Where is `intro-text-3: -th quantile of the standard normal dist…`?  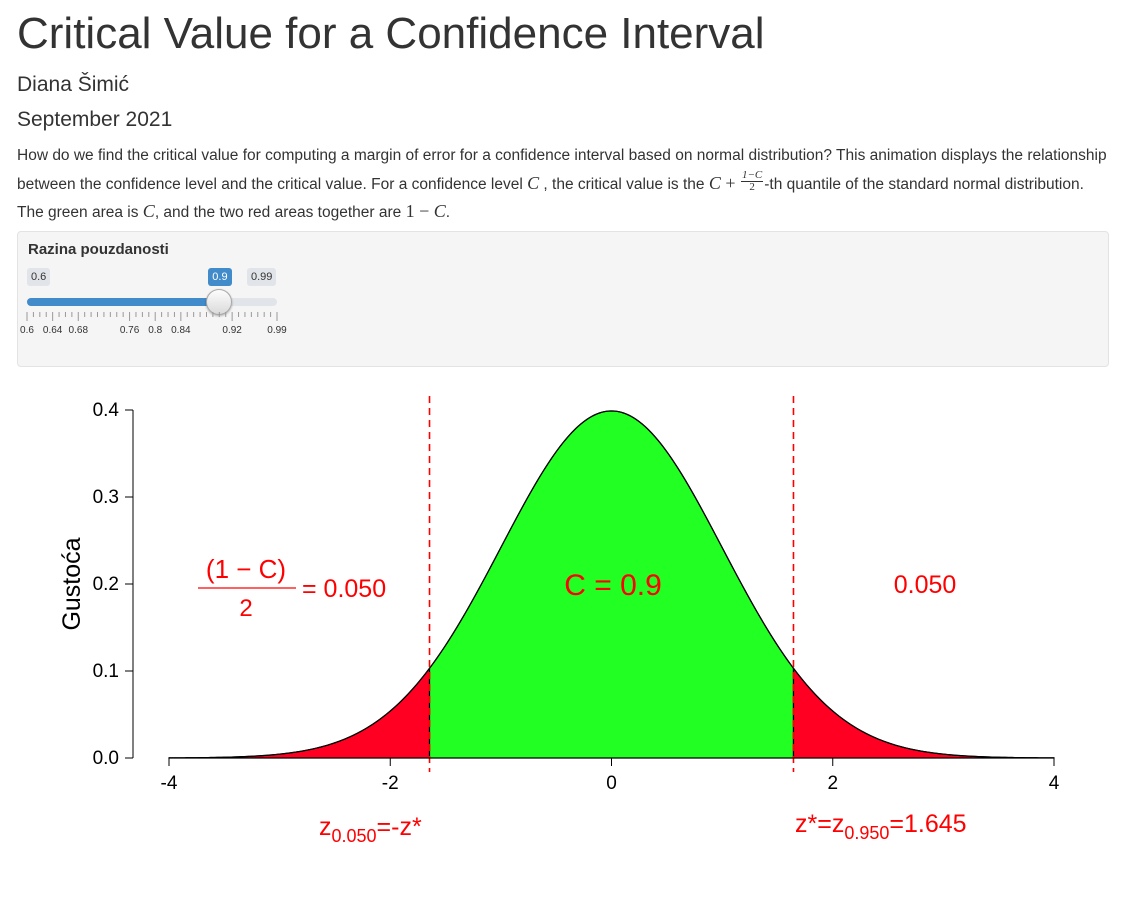
intro-text-3: -th quantile of the standard normal dist… is located at coordinates (550, 198).